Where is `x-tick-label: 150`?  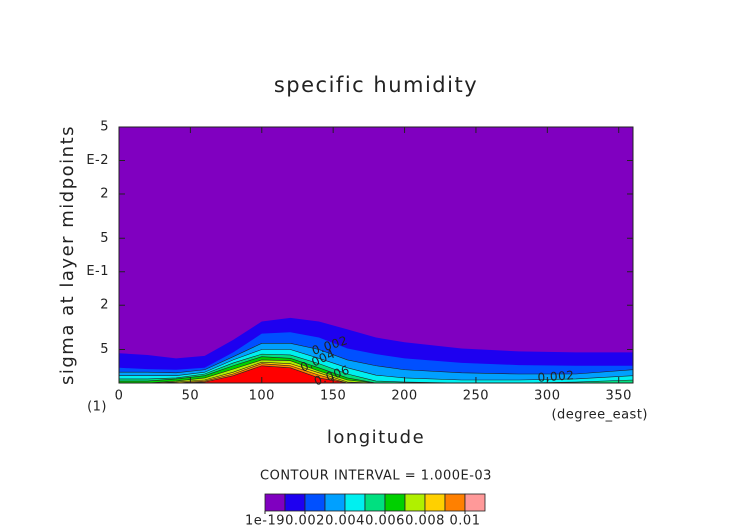 x-tick-label: 150 is located at coordinates (333, 396).